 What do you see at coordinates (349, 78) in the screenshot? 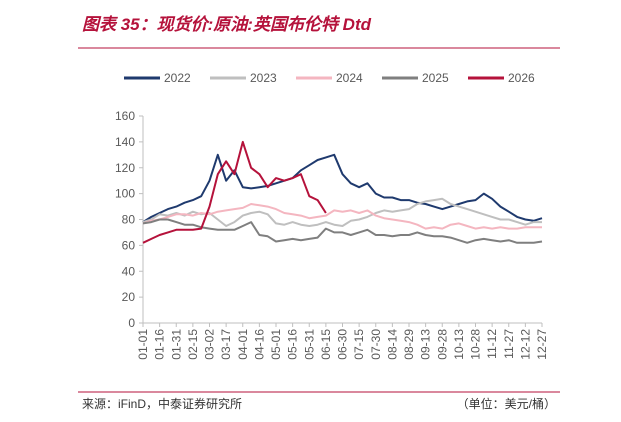
I see `legend-label: 2024` at bounding box center [349, 78].